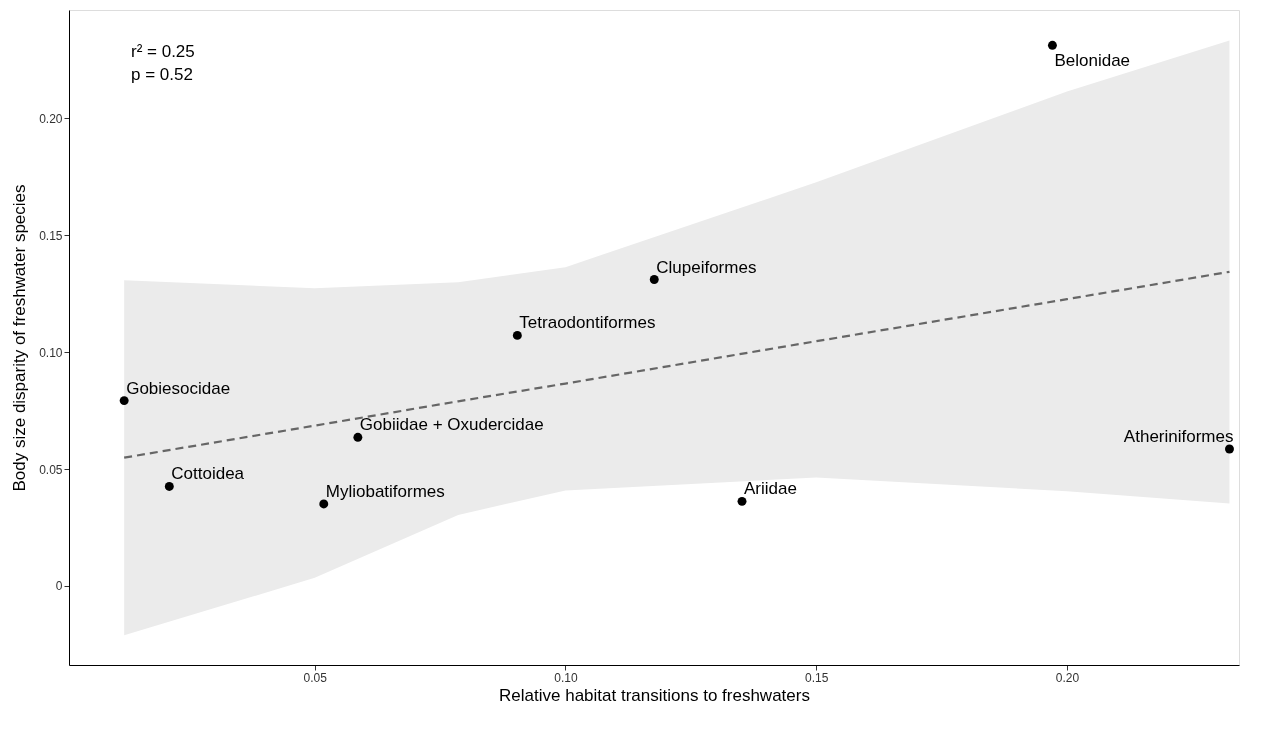 This screenshot has width=1275, height=733. I want to click on annotation: r² = 0.25, so click(163, 51).